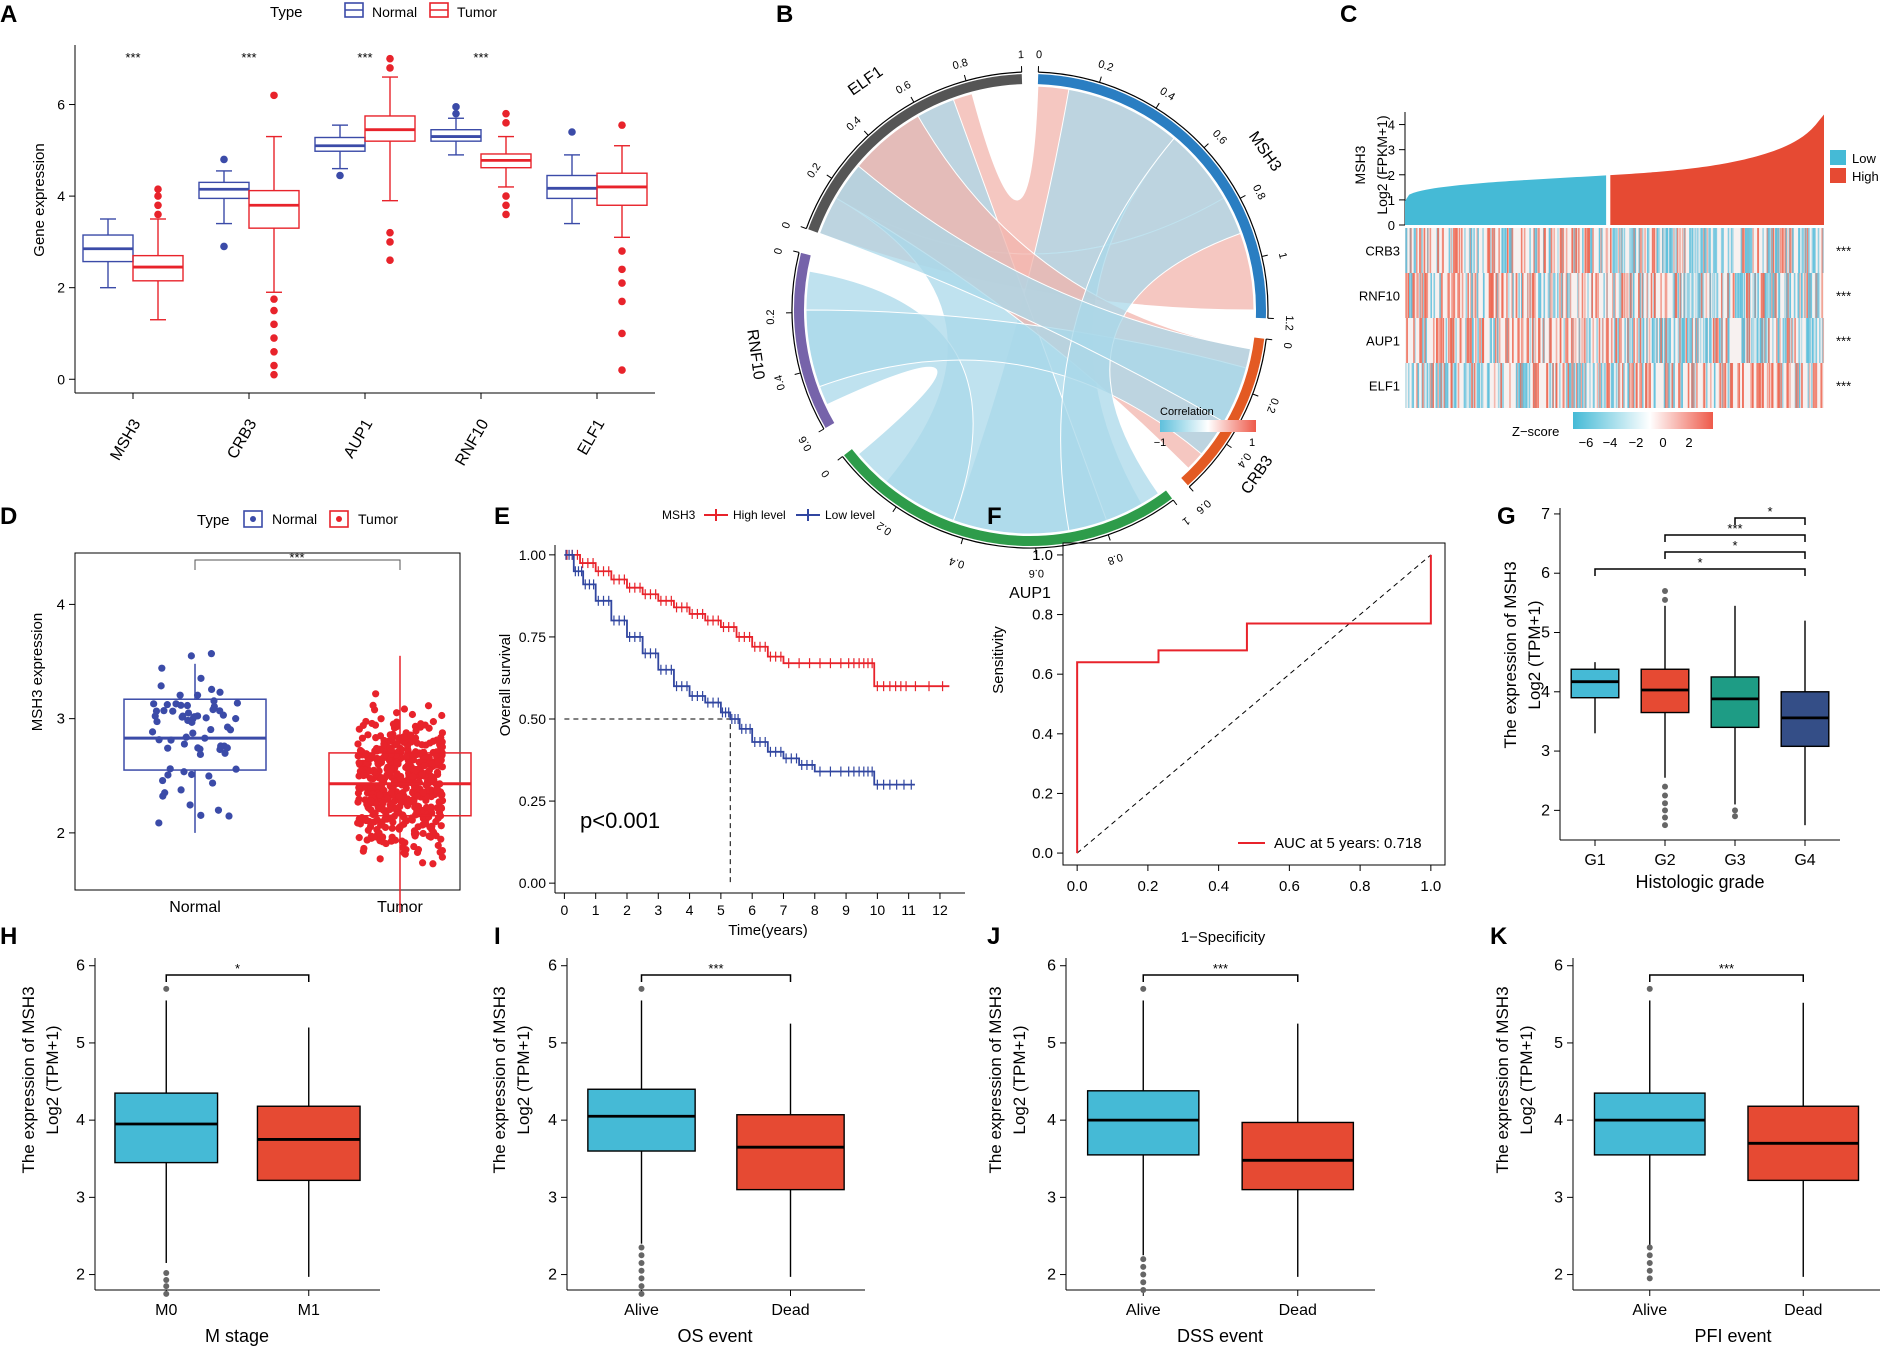 The image size is (1884, 1346). I want to click on x-tick-label: 0.0, so click(1077, 886).